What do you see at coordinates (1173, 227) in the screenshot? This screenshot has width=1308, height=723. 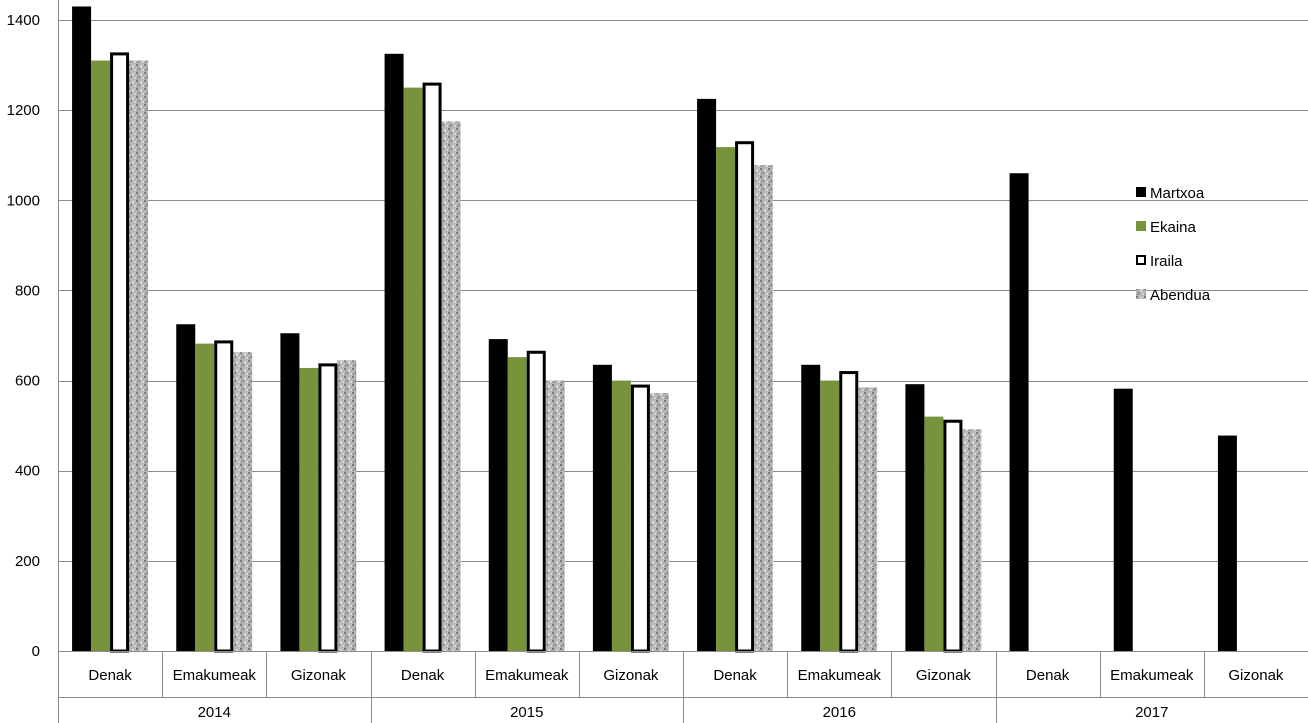 I see `legend-label: Ekaina` at bounding box center [1173, 227].